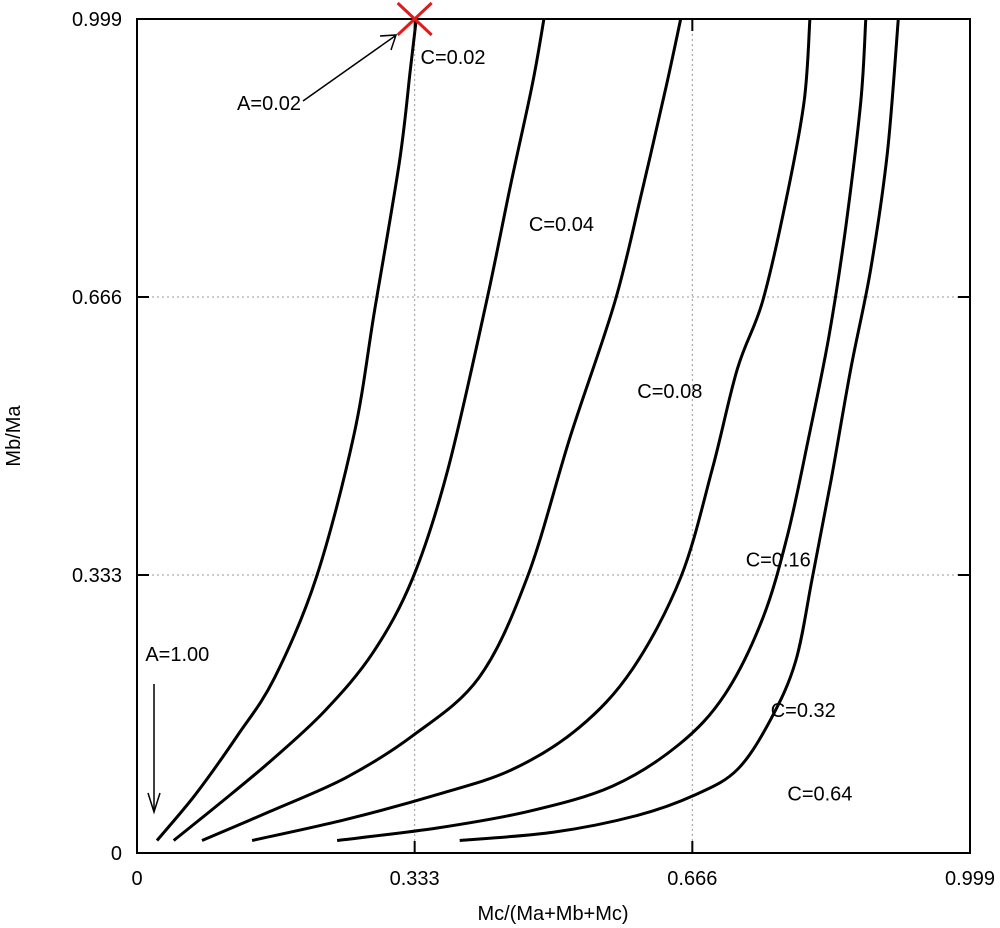 The width and height of the screenshot is (1000, 928). I want to click on x-tick-label: 0.666, so click(692, 879).